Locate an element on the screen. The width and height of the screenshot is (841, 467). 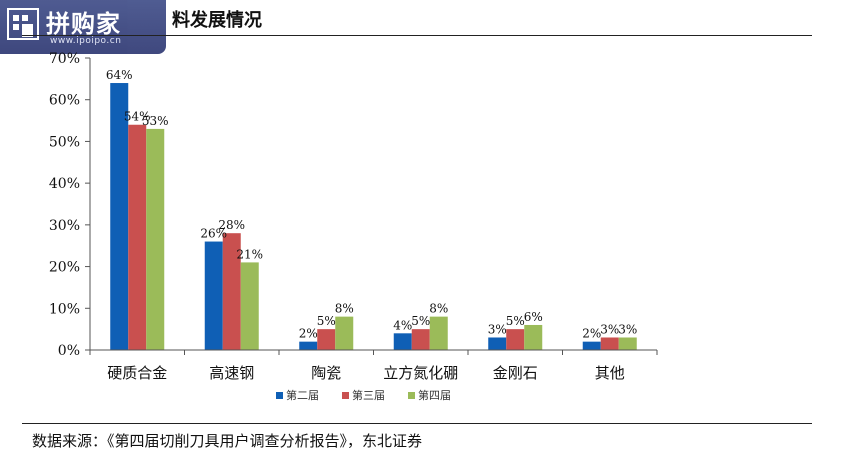
header-divider is located at coordinates (417, 35).